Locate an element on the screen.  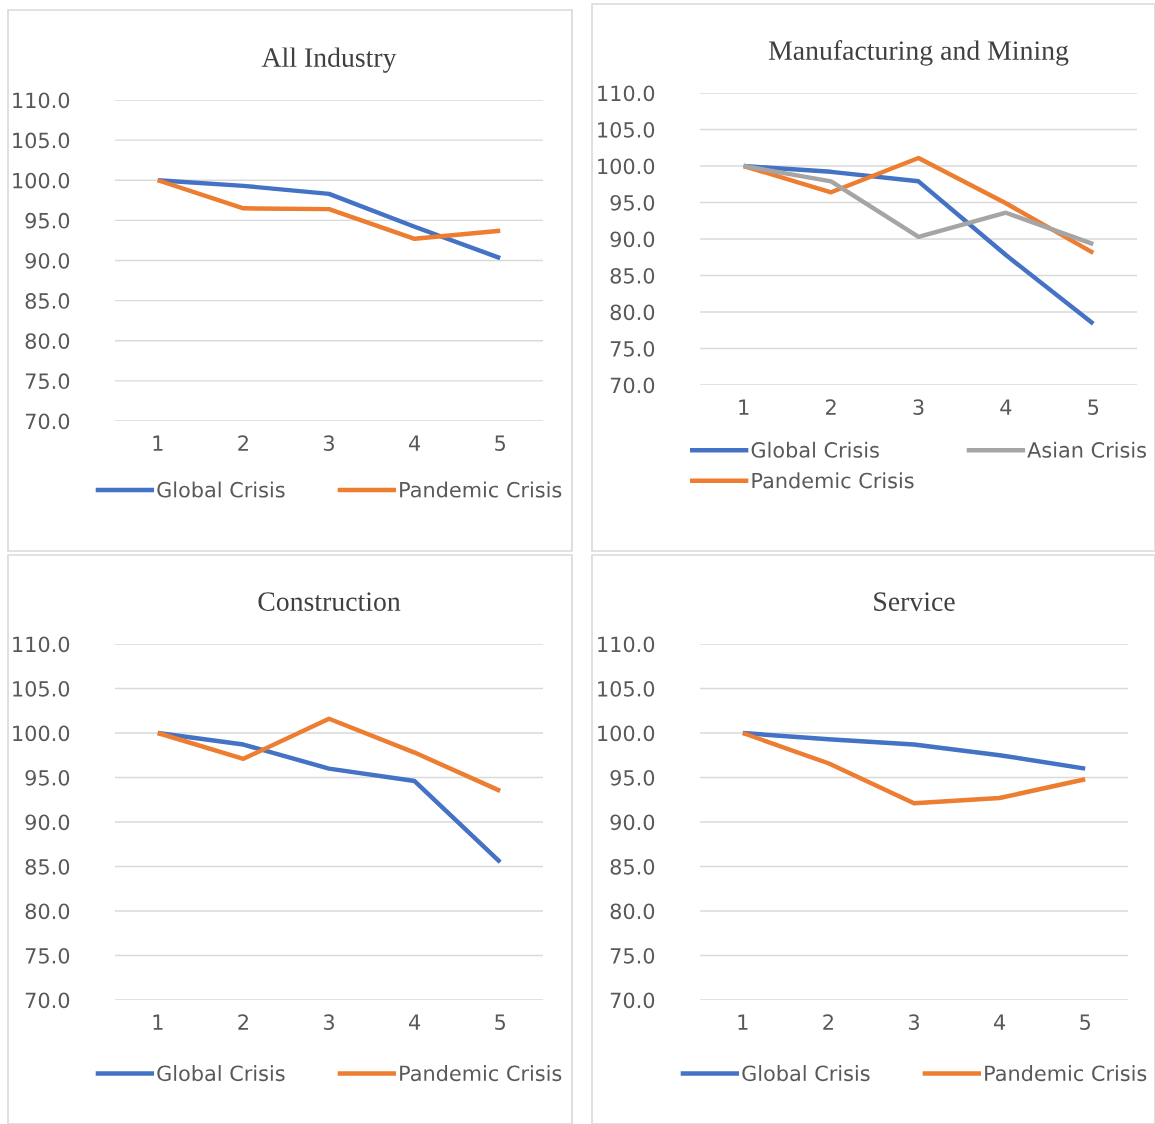
chart-title: Service is located at coordinates (914, 601).